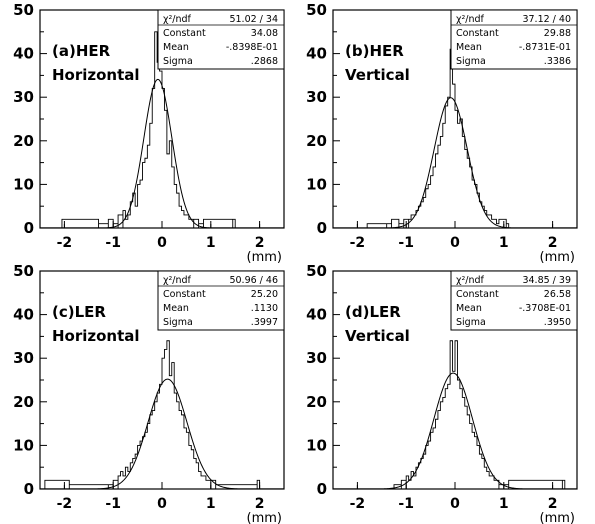 Image resolution: width=595 pixels, height=524 pixels. What do you see at coordinates (553, 504) in the screenshot?
I see `x-tick-label: 2` at bounding box center [553, 504].